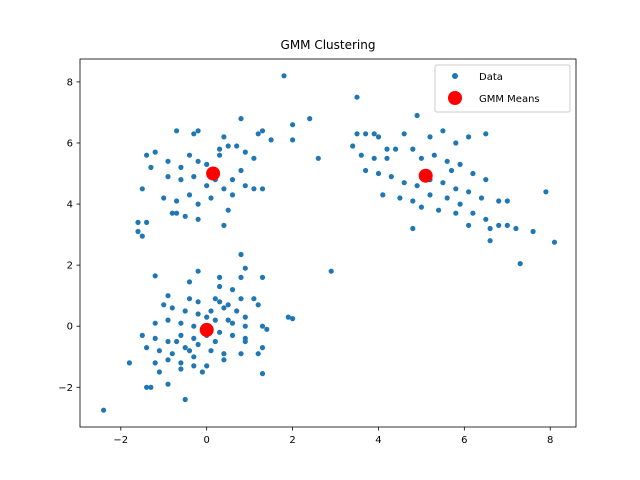  Describe the element at coordinates (70, 266) in the screenshot. I see `y-tick-label-2: 2` at that location.